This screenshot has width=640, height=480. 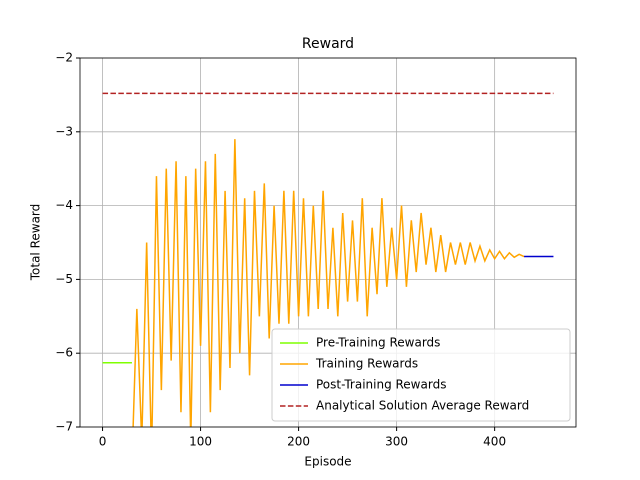 I want to click on legend-label: Training Rewards, so click(x=366, y=364).